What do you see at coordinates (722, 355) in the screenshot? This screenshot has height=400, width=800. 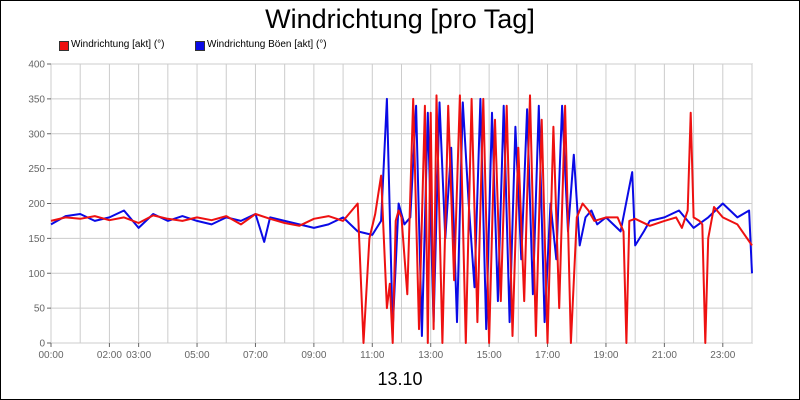 I see `x-tick-label: 23:00` at bounding box center [722, 355].